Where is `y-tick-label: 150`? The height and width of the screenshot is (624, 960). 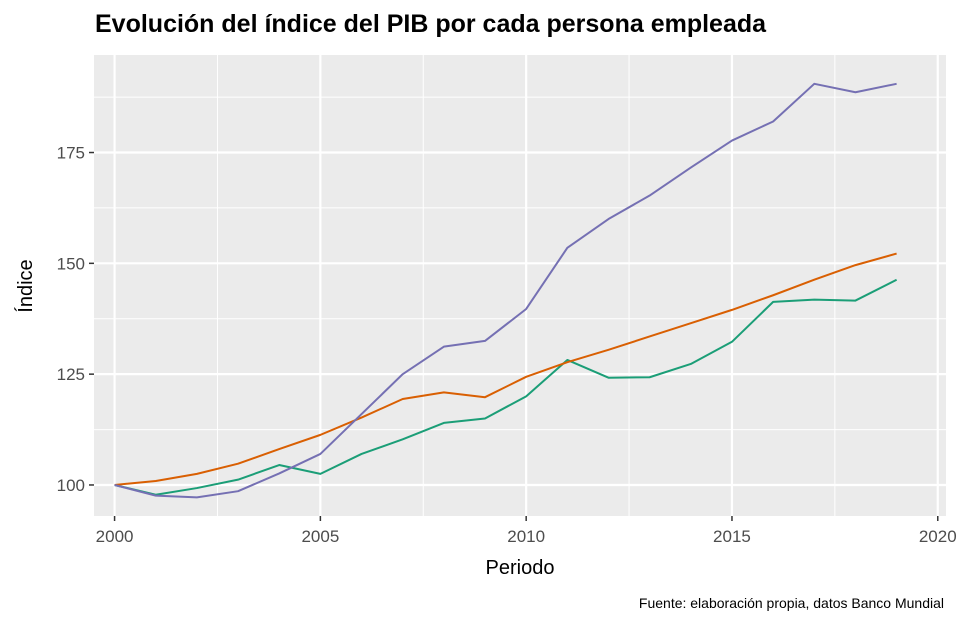 y-tick-label: 150 is located at coordinates (71, 263).